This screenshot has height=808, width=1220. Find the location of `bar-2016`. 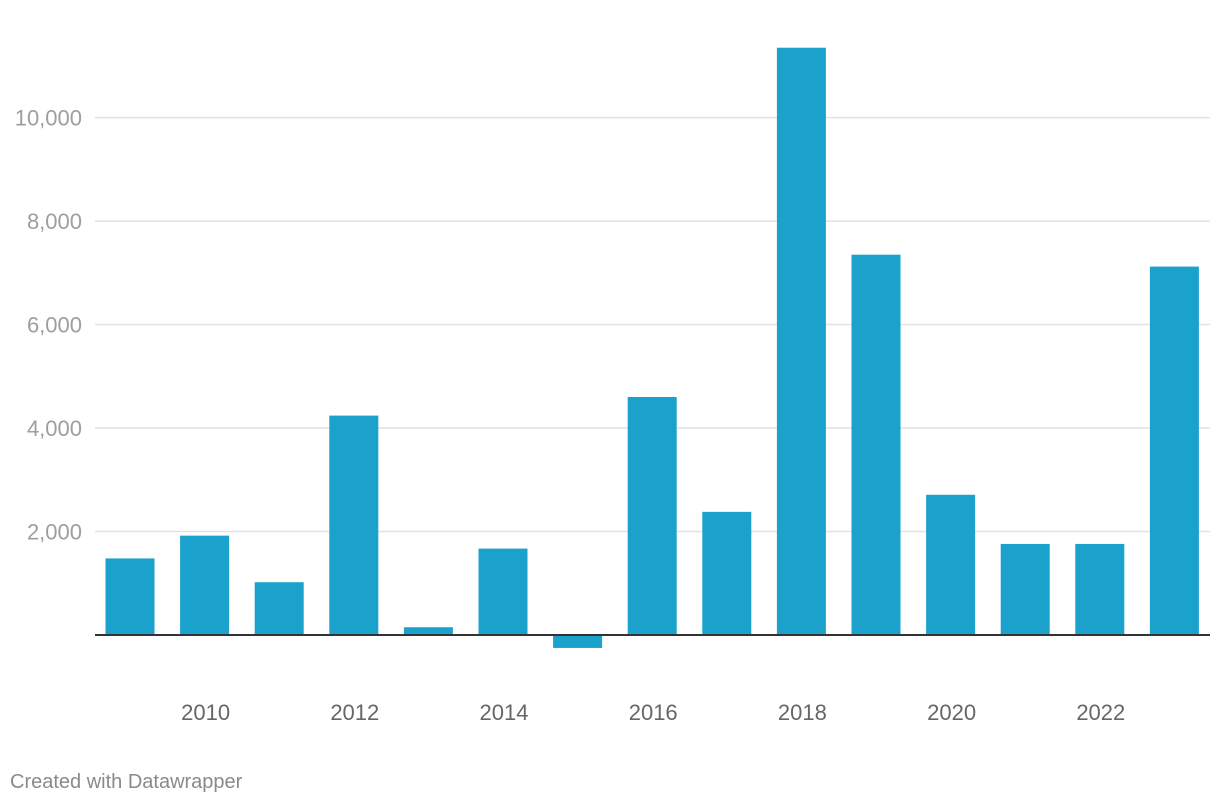

bar-2016 is located at coordinates (652, 515).